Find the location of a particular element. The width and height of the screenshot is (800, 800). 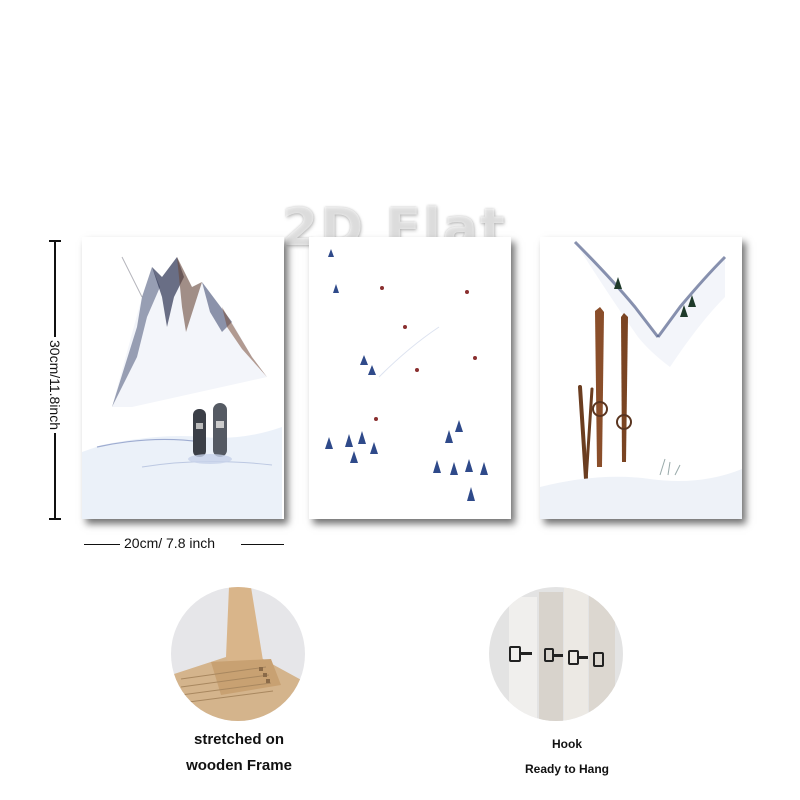

width-dimension-line-right is located at coordinates (262, 544).